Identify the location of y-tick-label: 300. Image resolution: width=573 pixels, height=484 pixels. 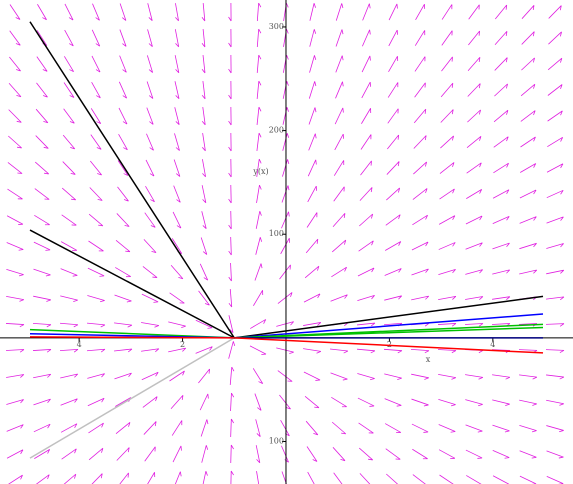
(276, 26).